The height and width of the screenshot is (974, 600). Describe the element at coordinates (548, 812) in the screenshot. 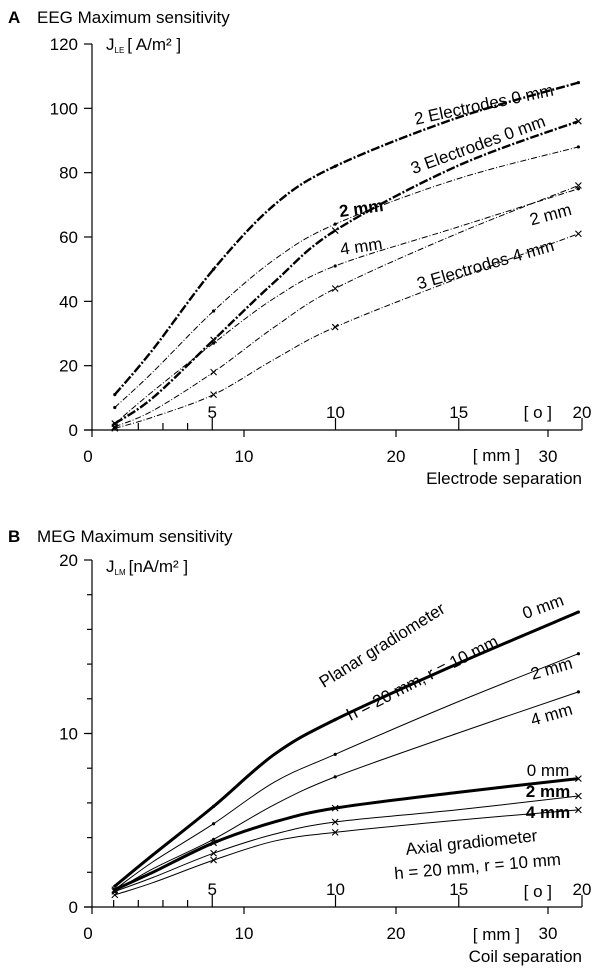

I see `annotation-axial-4mm: 4 mm` at that location.